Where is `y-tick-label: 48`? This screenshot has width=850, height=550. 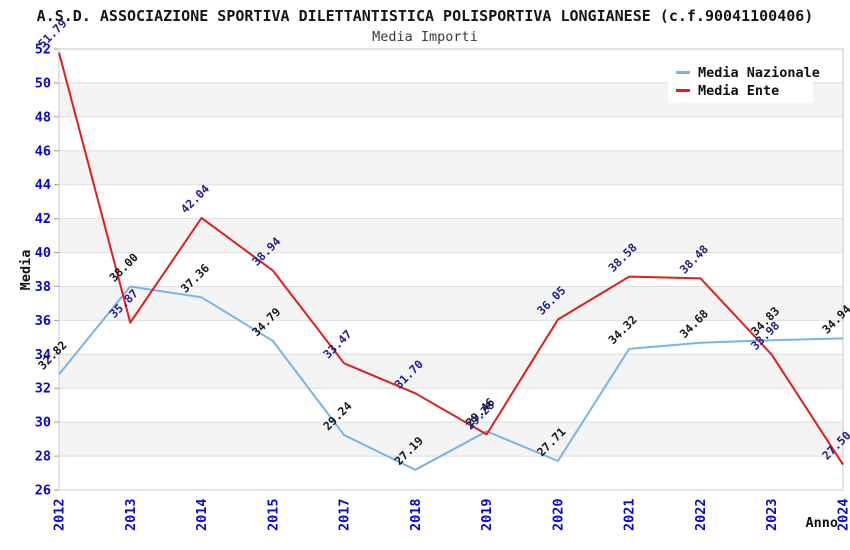 y-tick-label: 48 is located at coordinates (43, 117).